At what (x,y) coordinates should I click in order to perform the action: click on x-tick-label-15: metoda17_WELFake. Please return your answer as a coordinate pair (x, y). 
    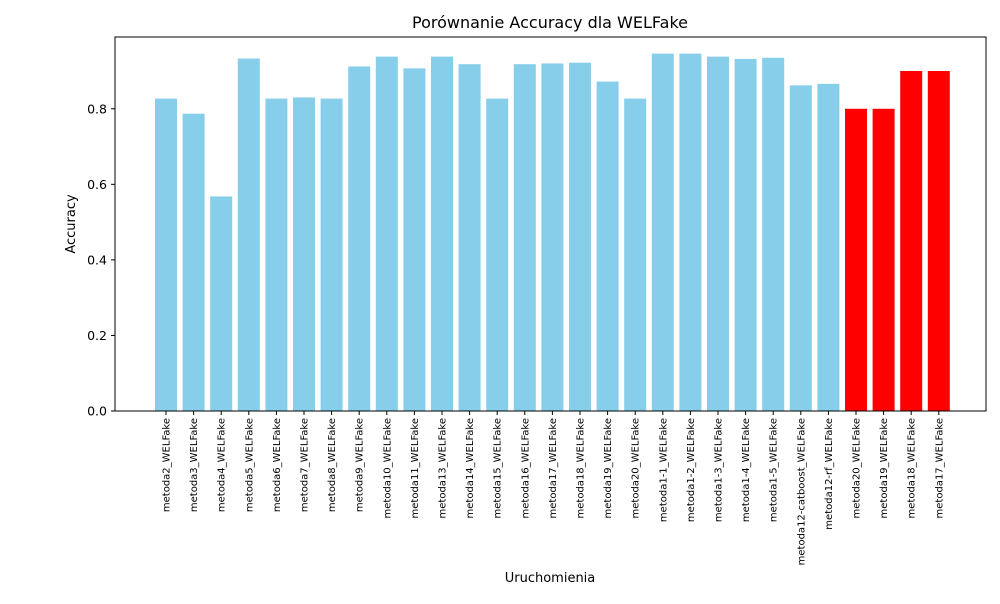
    Looking at the image, I should click on (553, 468).